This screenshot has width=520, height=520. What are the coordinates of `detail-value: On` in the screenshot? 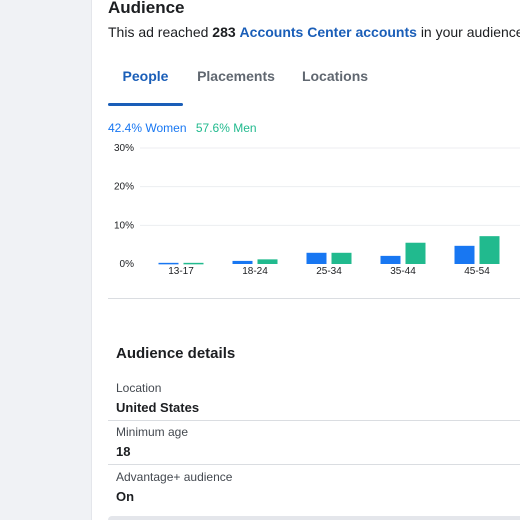 It's located at (125, 496).